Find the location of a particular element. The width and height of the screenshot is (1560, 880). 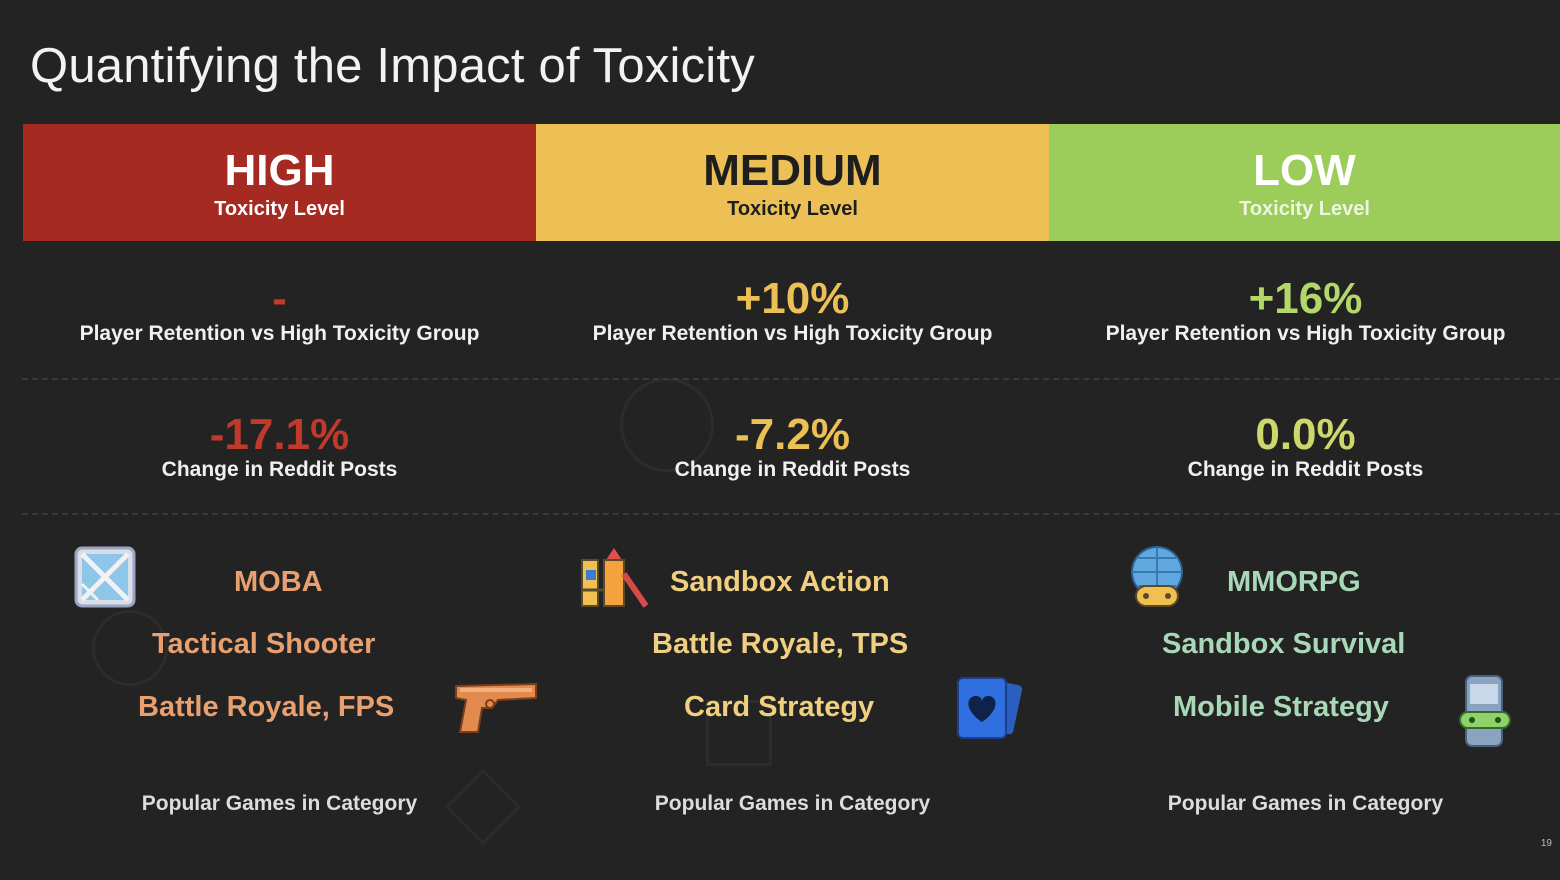

genre-mmorpg: MMORPG is located at coordinates (1294, 582).